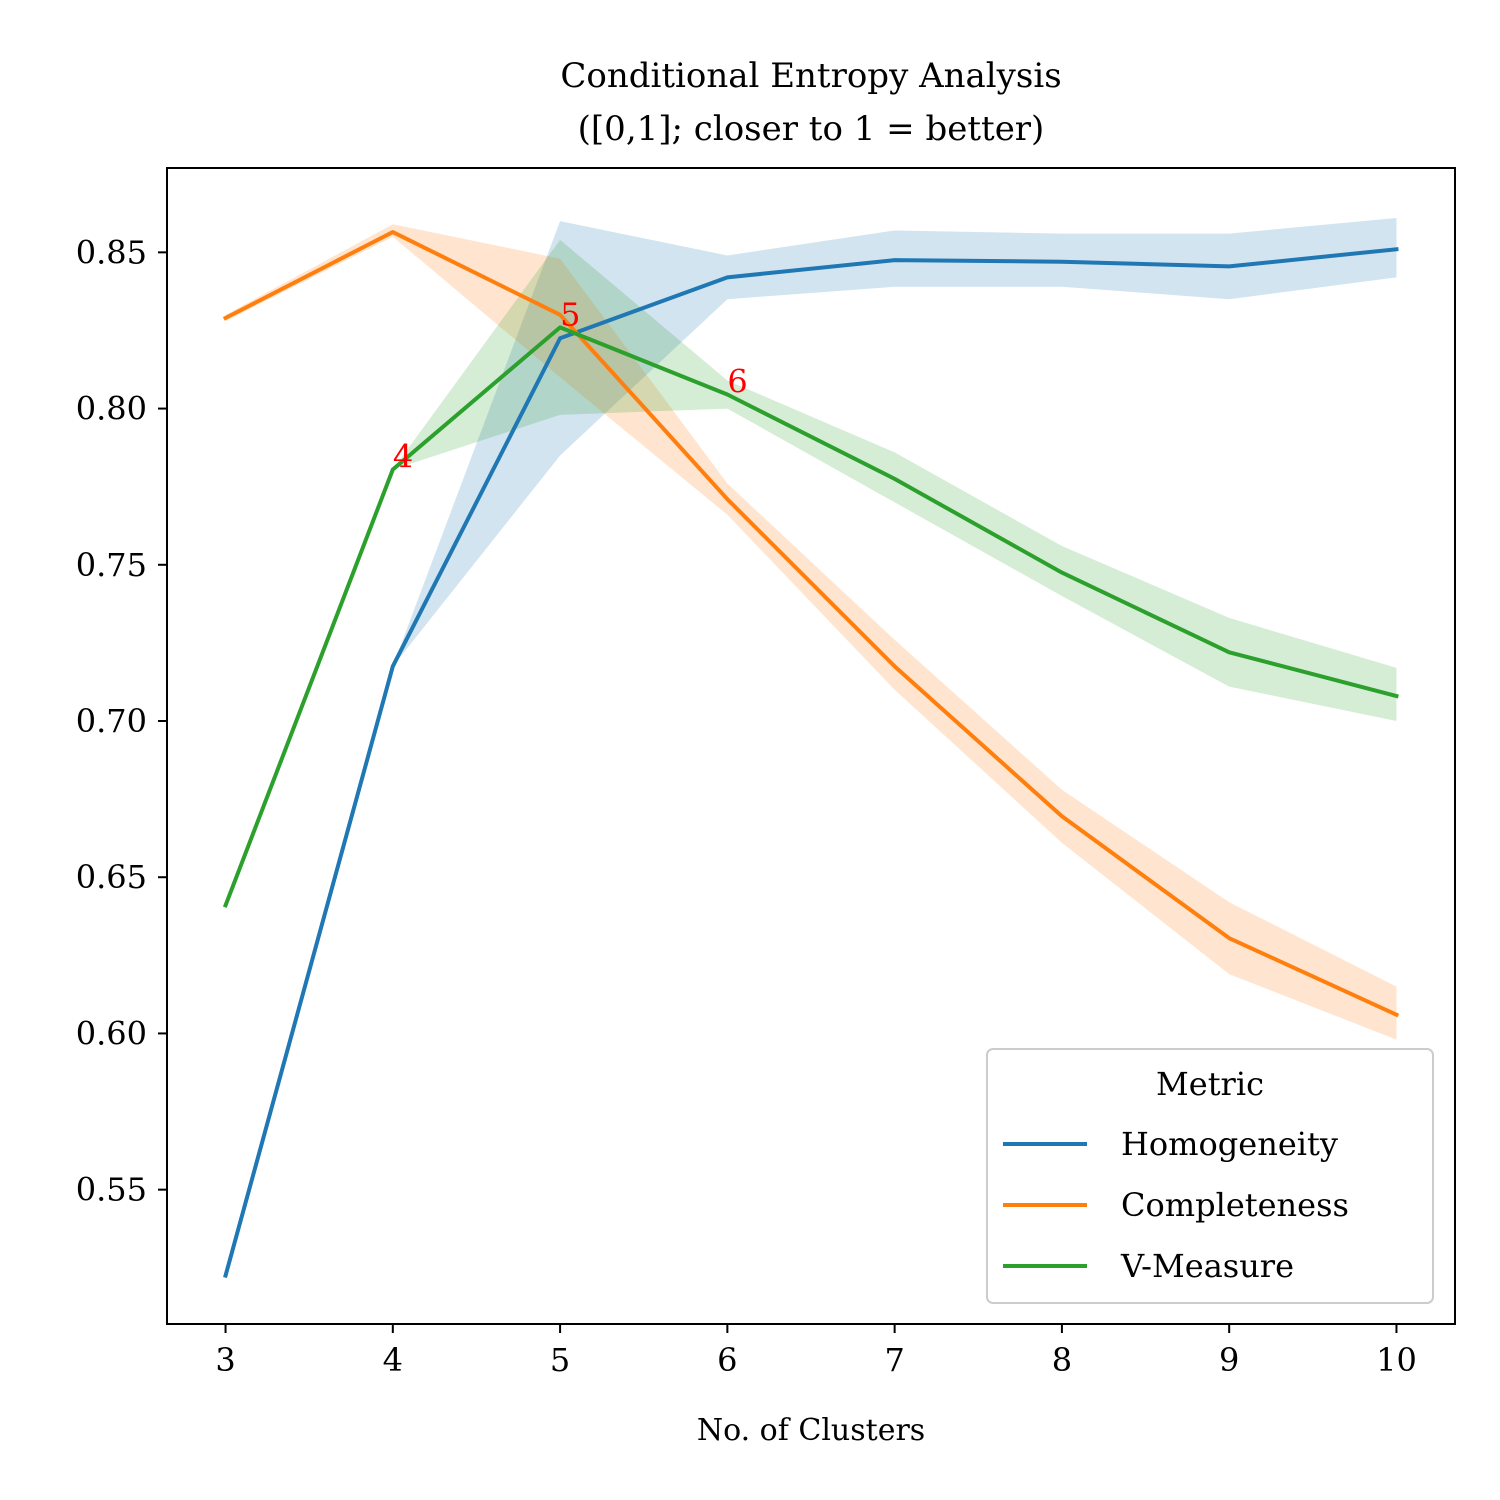  What do you see at coordinates (570, 314) in the screenshot?
I see `annotation-label: 5` at bounding box center [570, 314].